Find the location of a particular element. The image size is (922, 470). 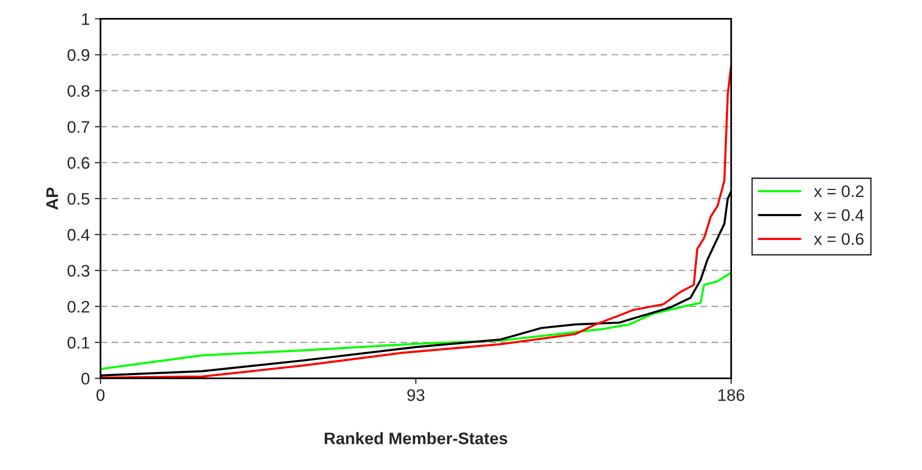

y-tick-label: 1 is located at coordinates (86, 19).